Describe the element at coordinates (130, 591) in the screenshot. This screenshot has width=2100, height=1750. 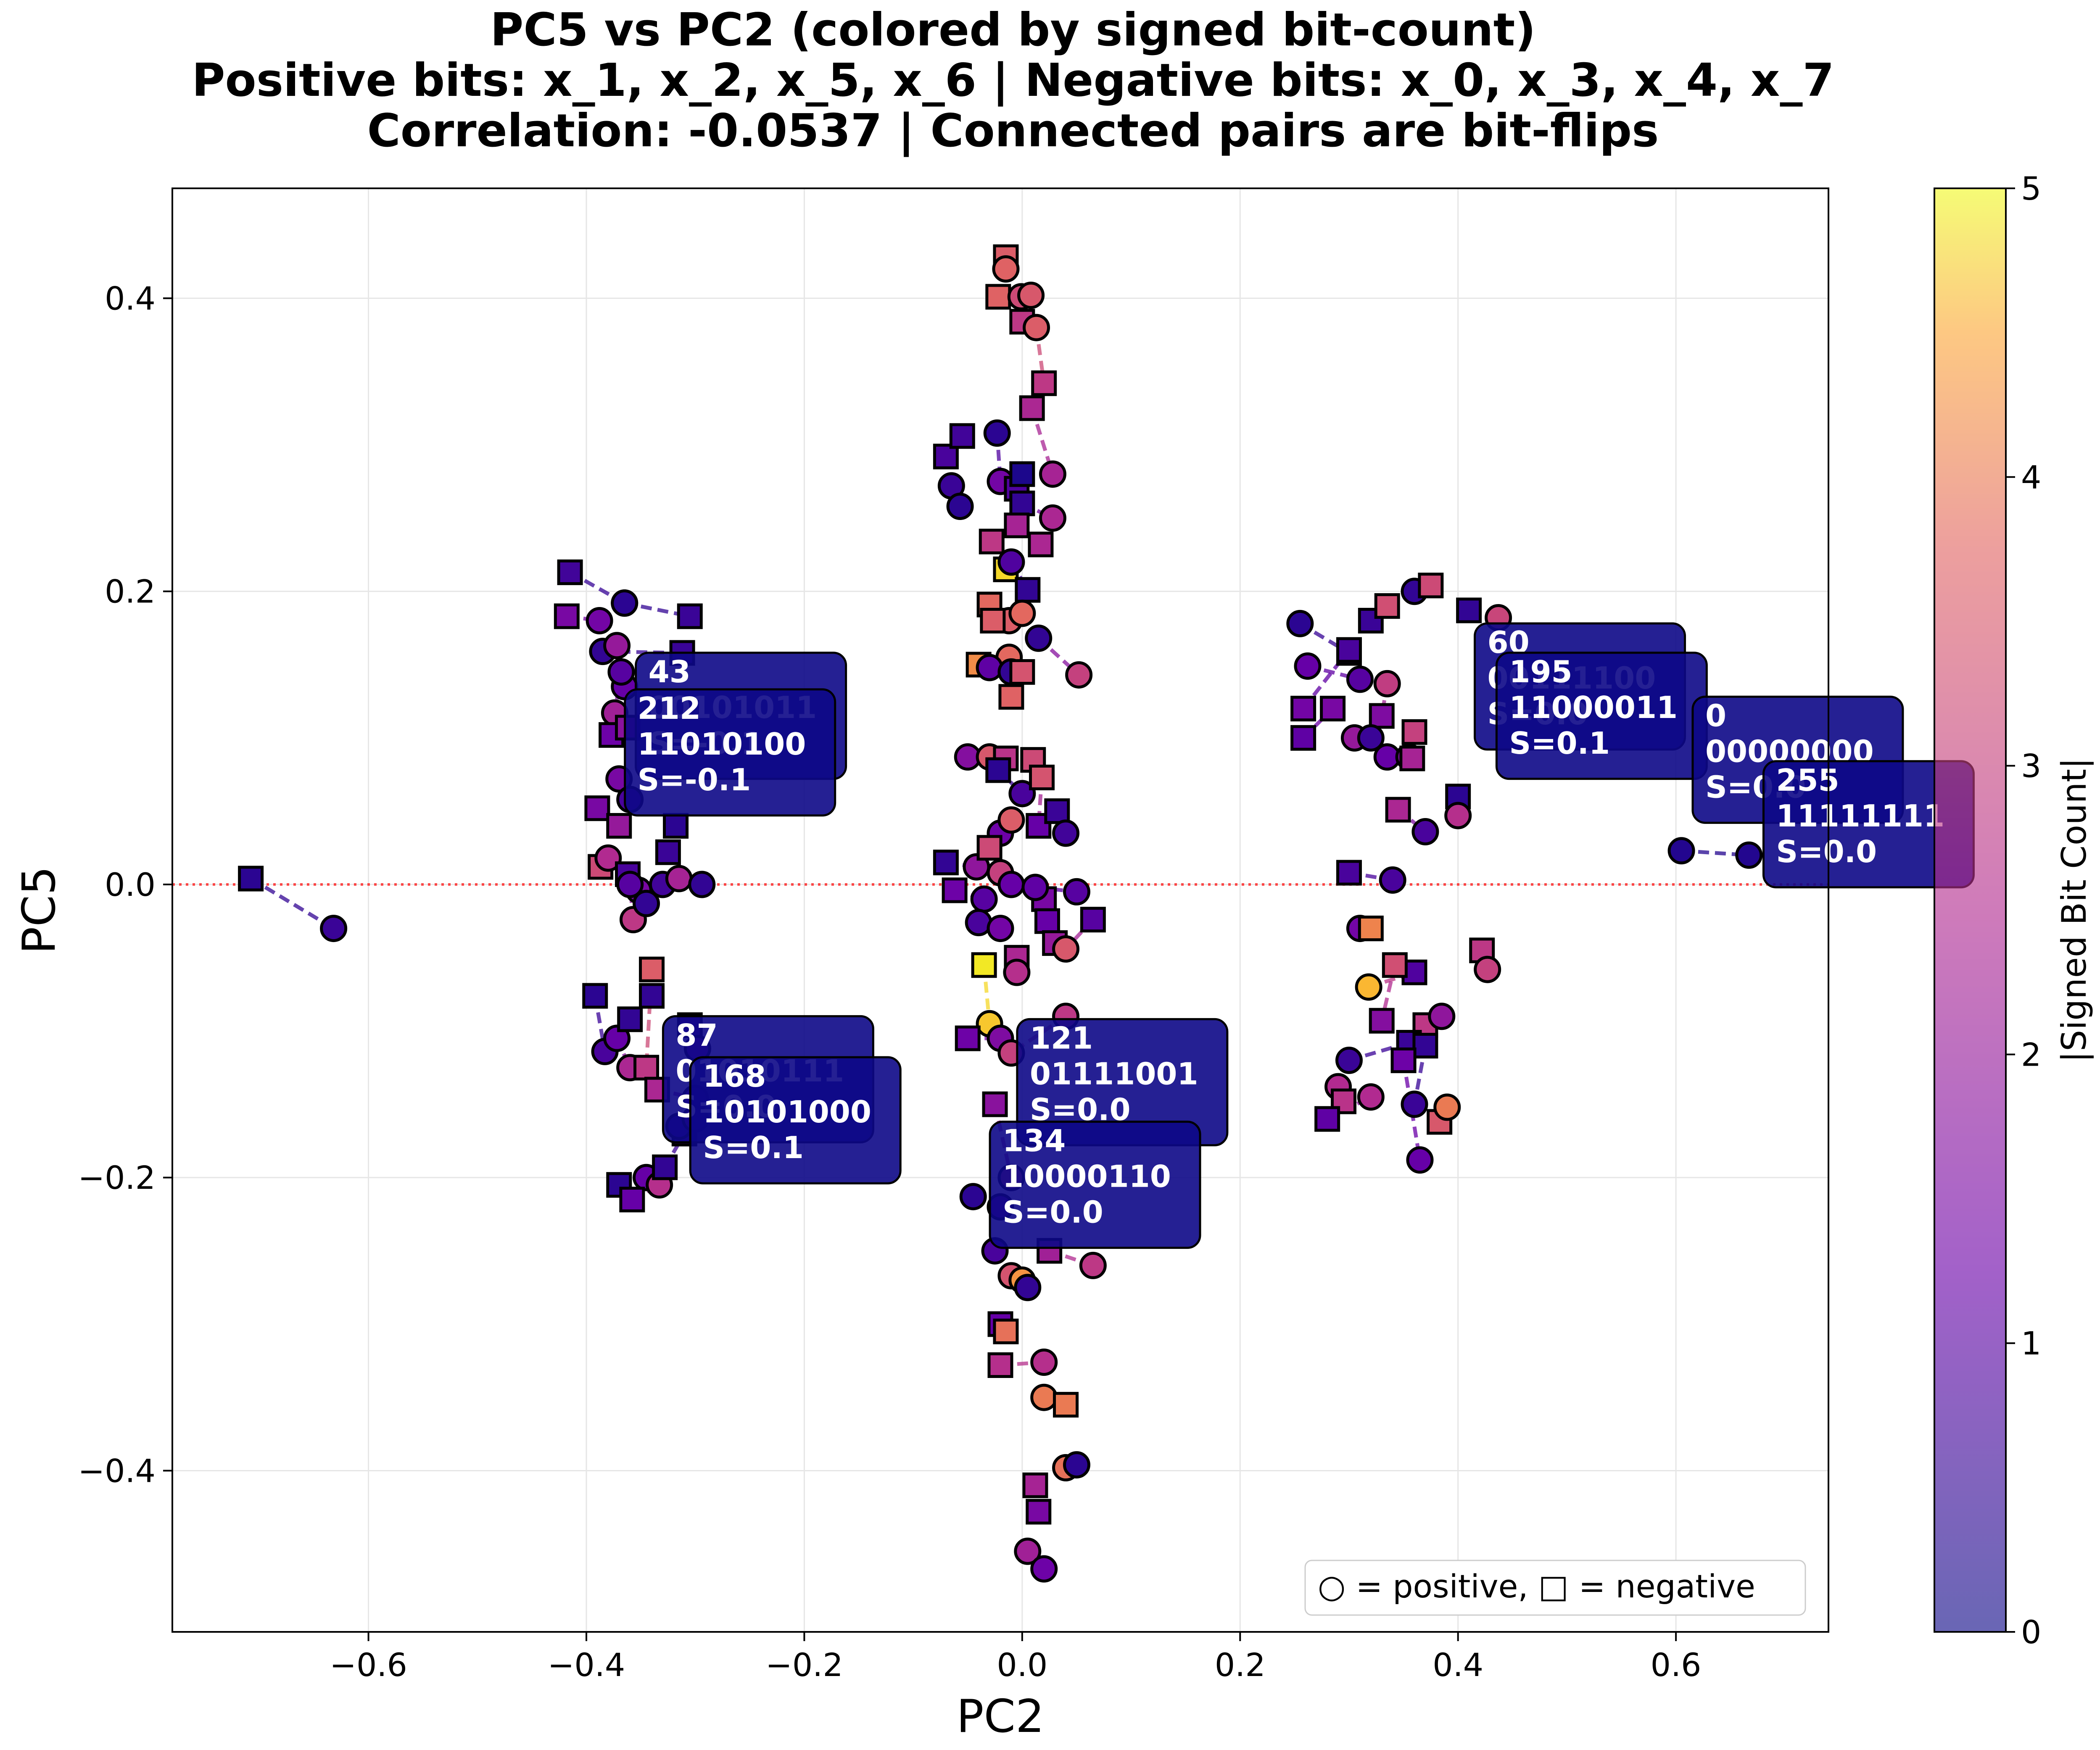
I see `y-tick-label: 0.2` at that location.